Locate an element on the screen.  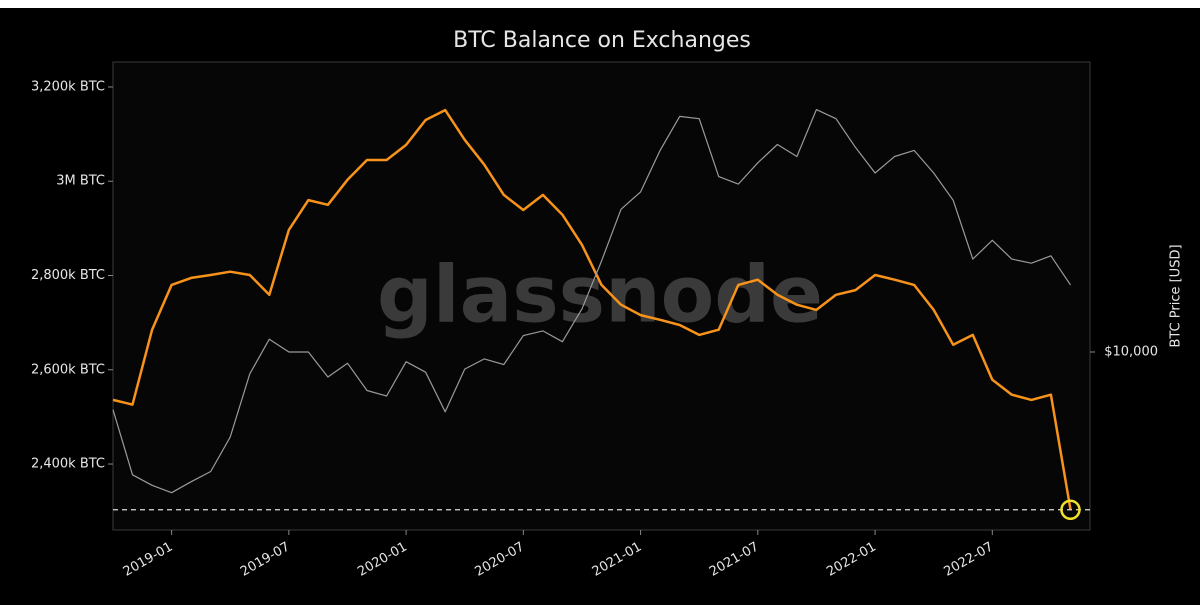
y-tick-label: 2,800k BTC is located at coordinates (68, 275).